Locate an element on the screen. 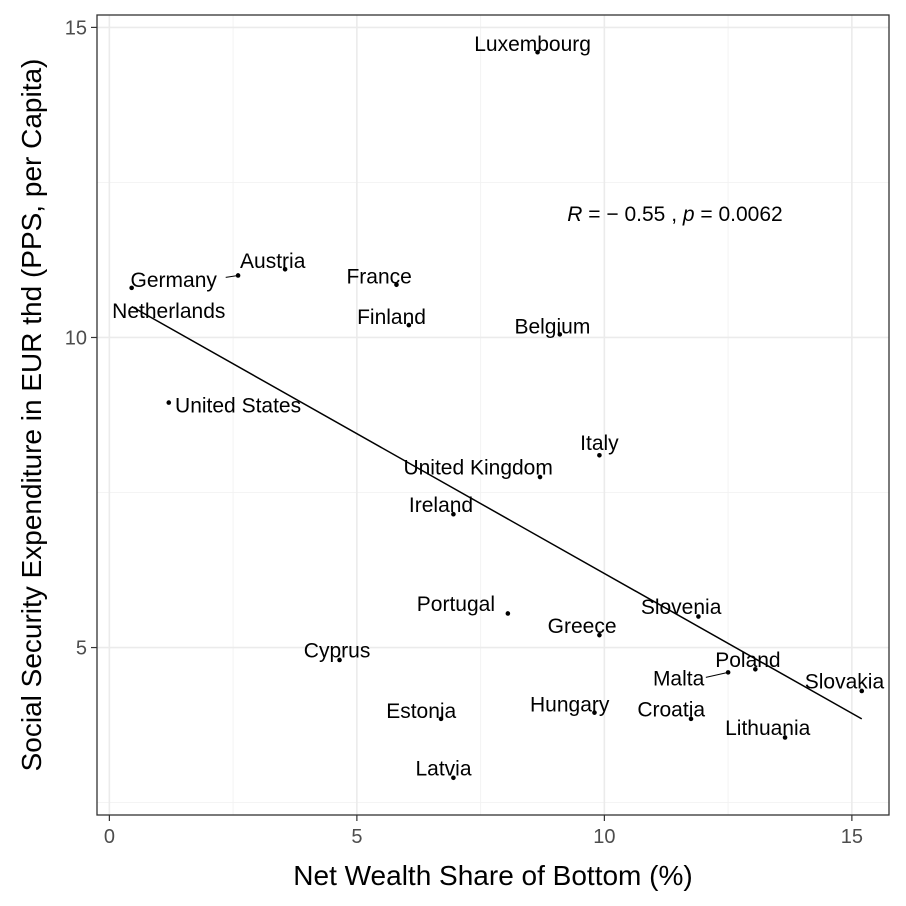 The width and height of the screenshot is (906, 906). point-label: Germany is located at coordinates (174, 280).